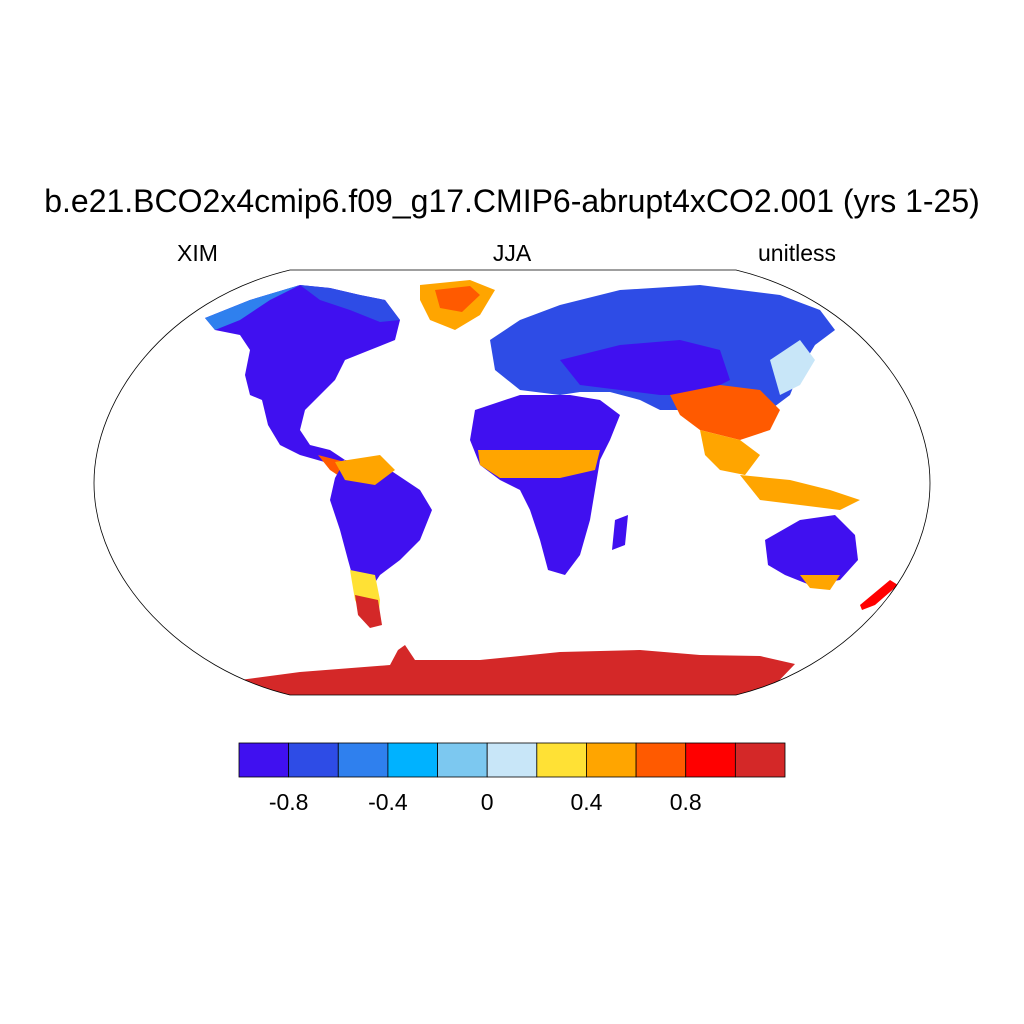 This screenshot has height=1024, width=1024. I want to click on colorbar-tick-label: 0.4, so click(586, 802).